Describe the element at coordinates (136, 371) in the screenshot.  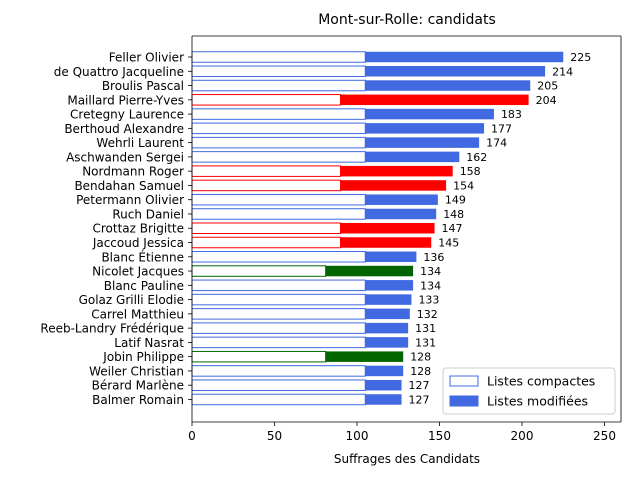
I see `y-tick-label: Weiler Christian` at that location.